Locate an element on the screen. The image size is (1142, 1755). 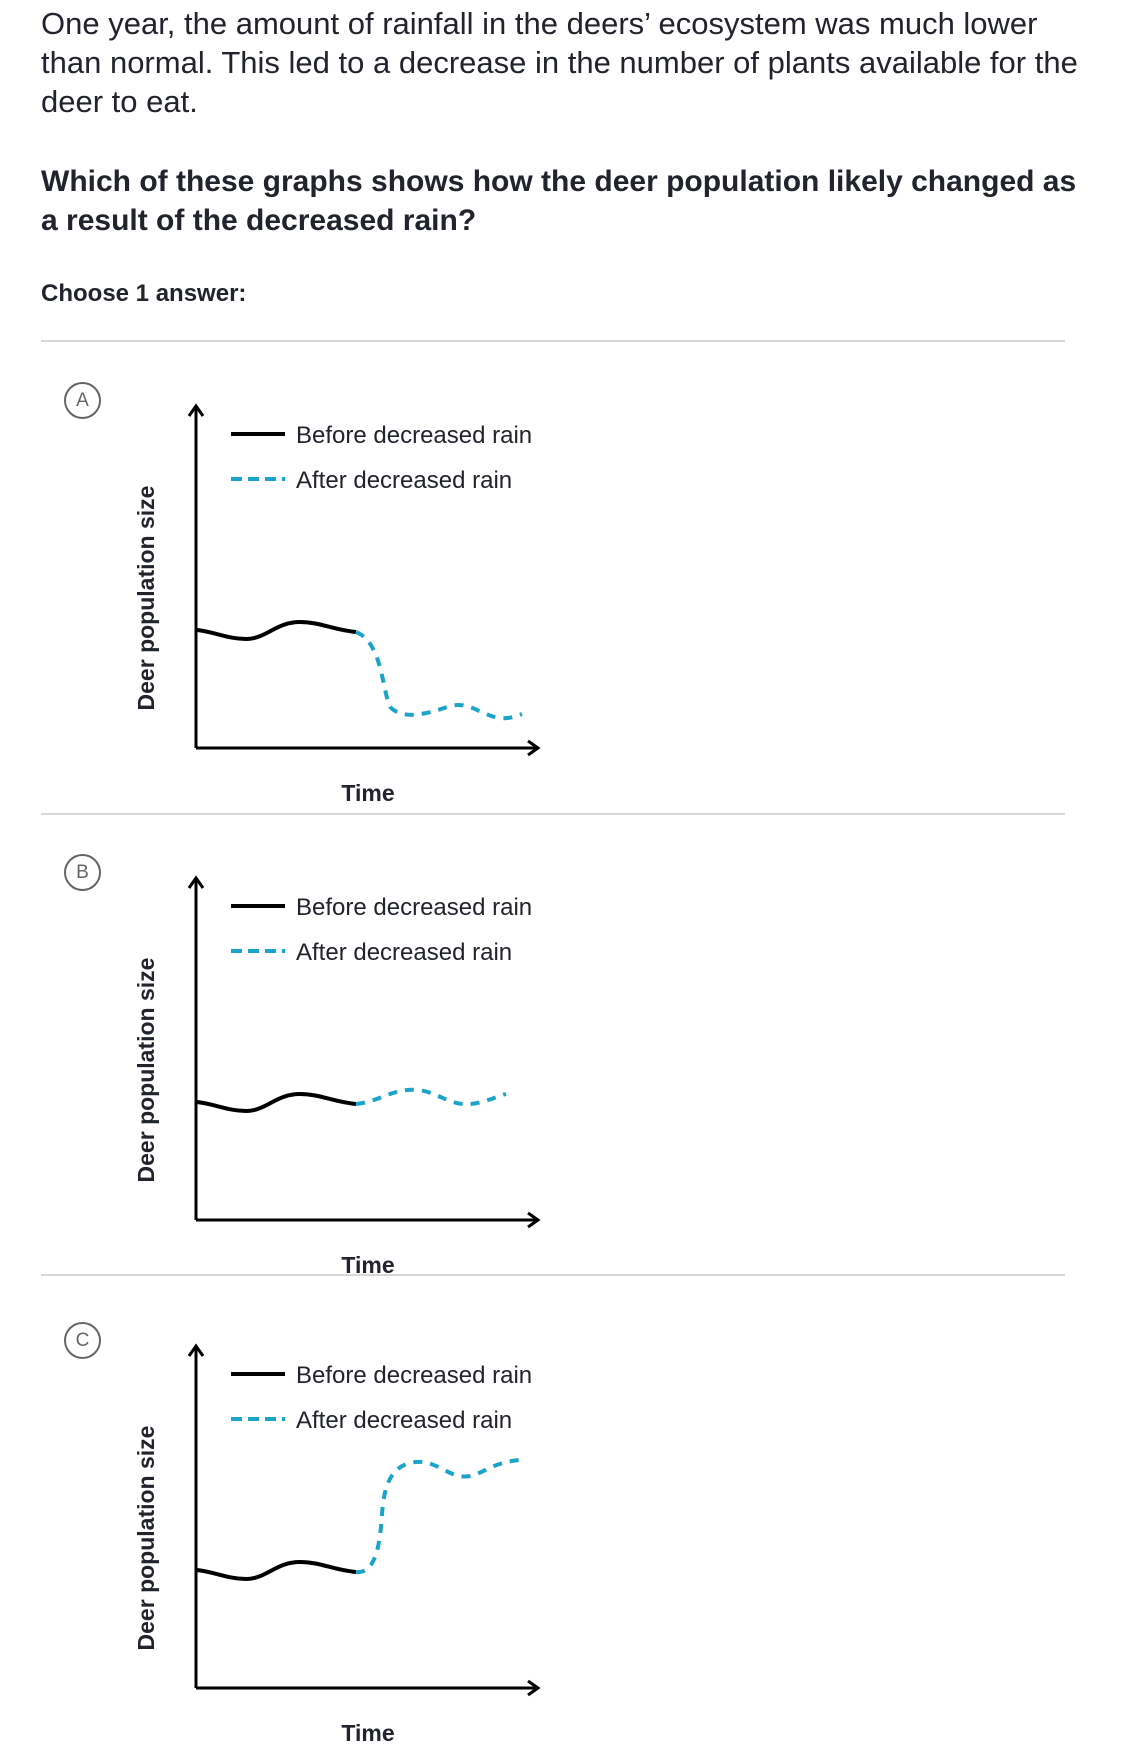
choose-label: Choose 1 answer: is located at coordinates (144, 293).